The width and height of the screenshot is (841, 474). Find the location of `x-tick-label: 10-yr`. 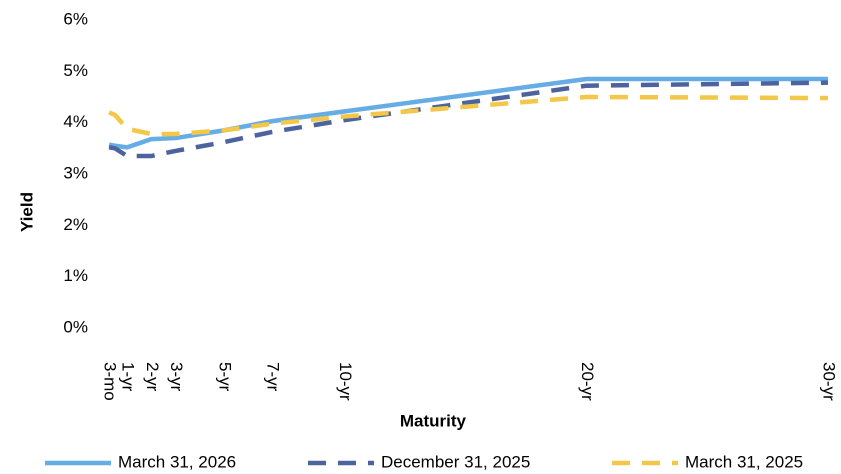

x-tick-label: 10-yr is located at coordinates (345, 381).